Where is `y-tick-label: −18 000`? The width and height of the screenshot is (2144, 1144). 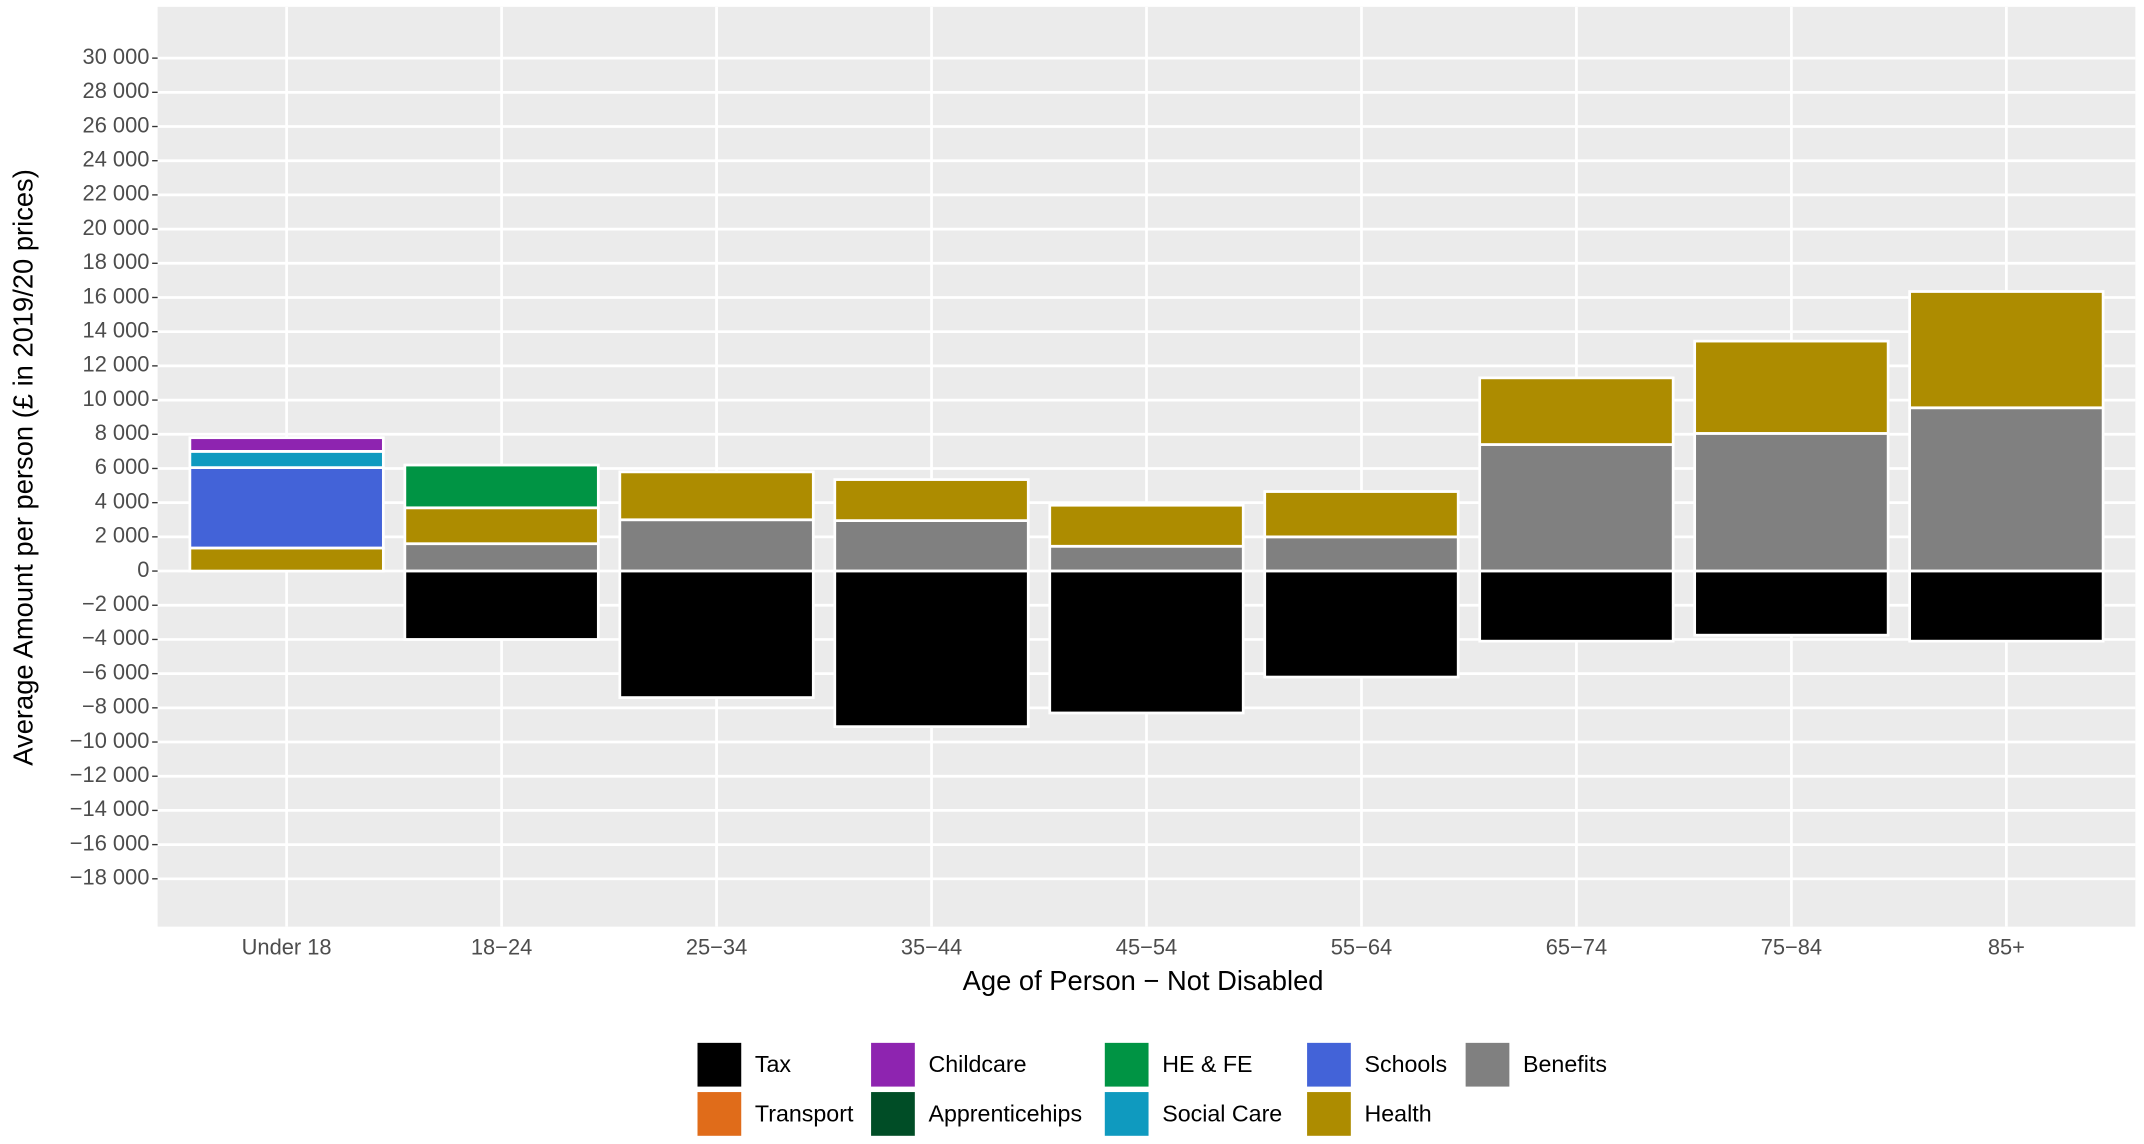
y-tick-label: −18 000 is located at coordinates (110, 877).